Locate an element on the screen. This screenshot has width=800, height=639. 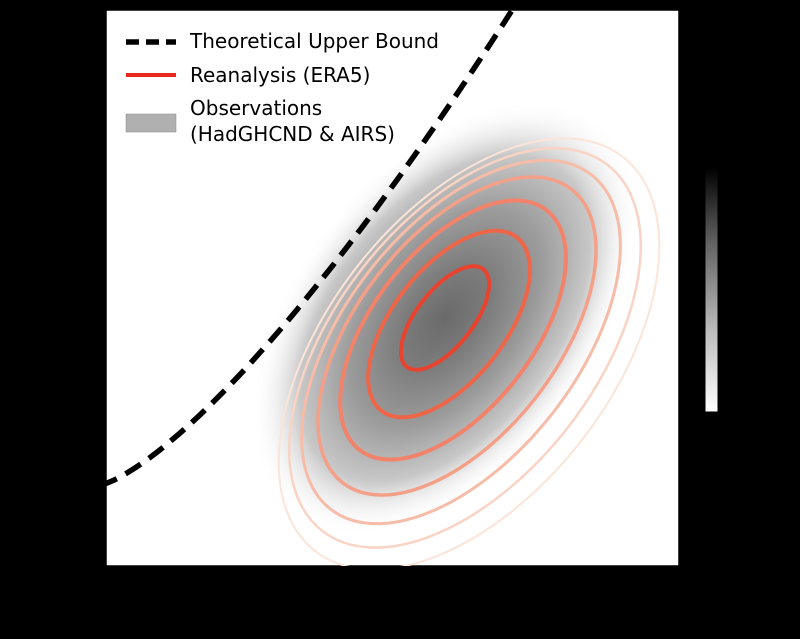
colorbar-gradient is located at coordinates (711, 290).